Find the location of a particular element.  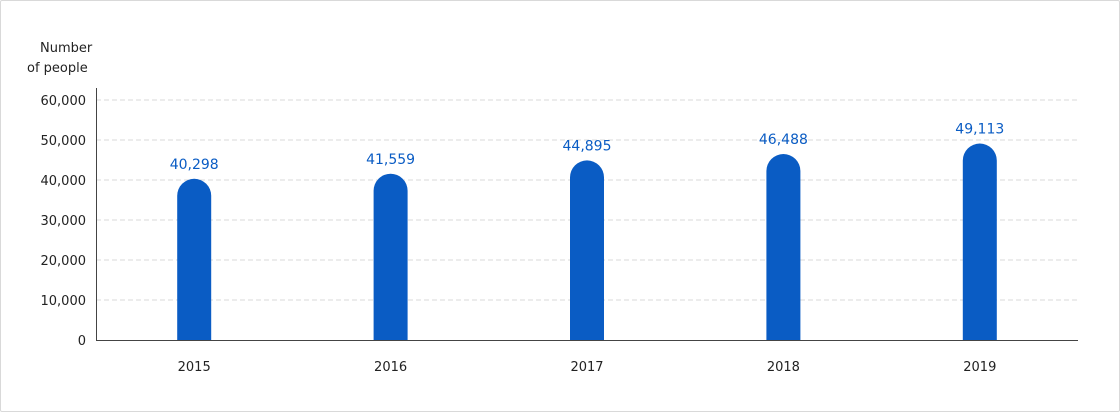

y-tick-label: 30,000 is located at coordinates (64, 221).